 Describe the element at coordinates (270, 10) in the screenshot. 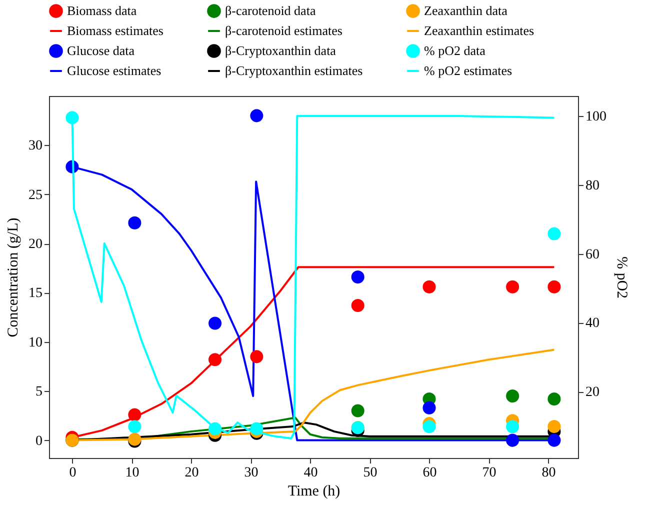

I see `legend-label: β-carotenoid data` at that location.